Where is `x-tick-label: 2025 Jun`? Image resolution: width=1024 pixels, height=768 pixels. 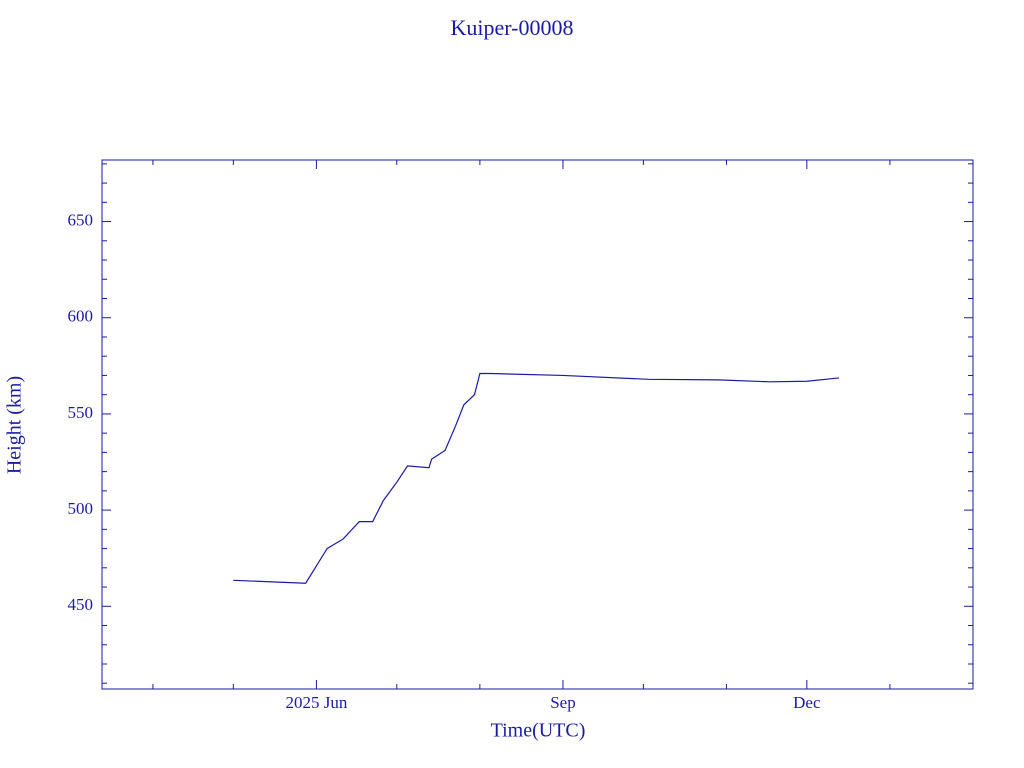 x-tick-label: 2025 Jun is located at coordinates (316, 702).